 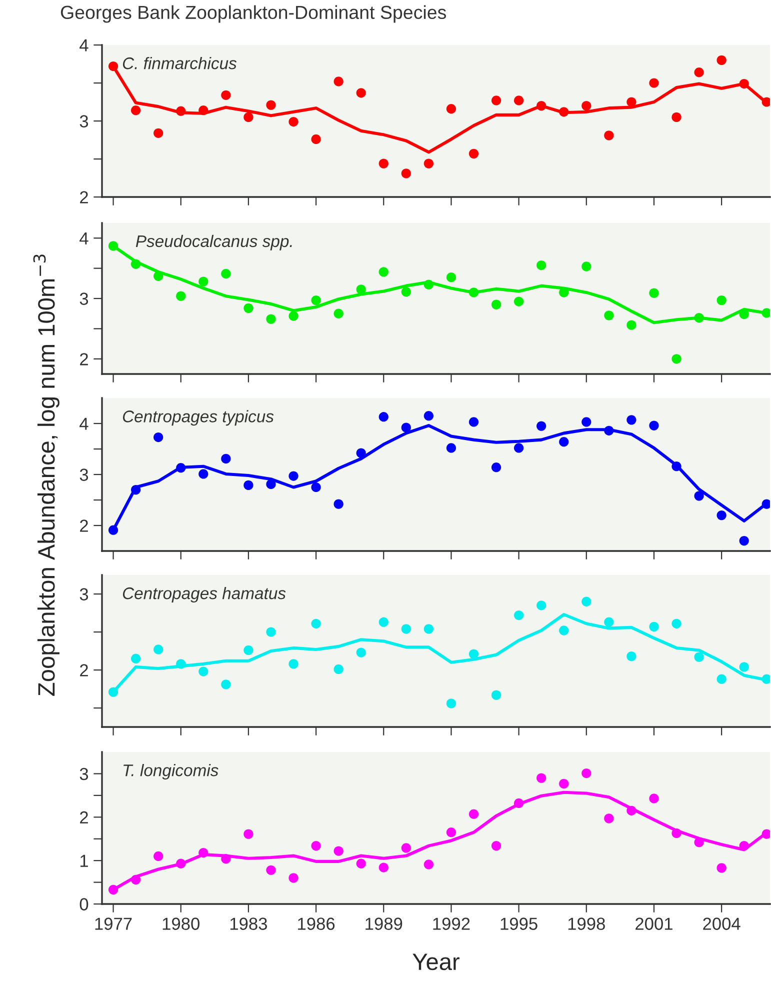 I want to click on x-tick-label: 1986, so click(x=316, y=924).